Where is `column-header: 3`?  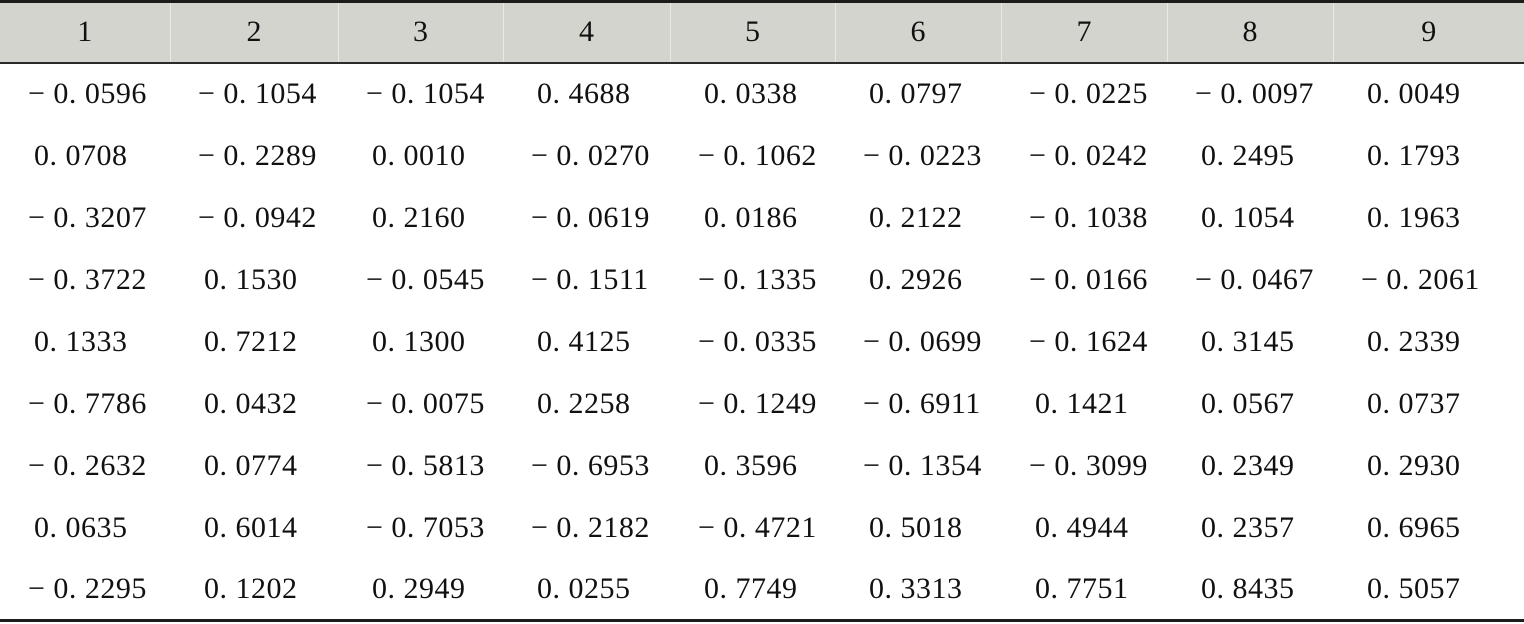 column-header: 3 is located at coordinates (421, 32).